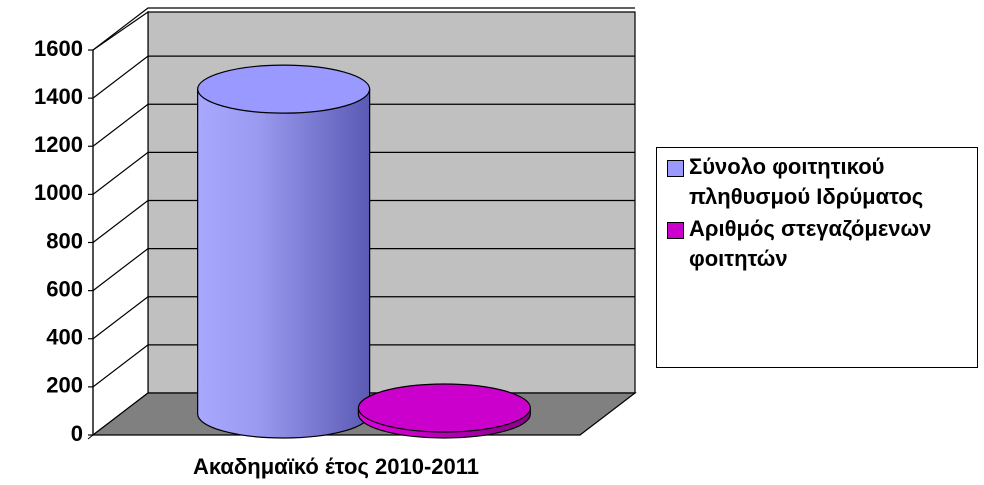 This screenshot has width=984, height=485. Describe the element at coordinates (810, 243) in the screenshot. I see `legend-label: Αριθμός στεγαζόμενων φοιτητών` at that location.